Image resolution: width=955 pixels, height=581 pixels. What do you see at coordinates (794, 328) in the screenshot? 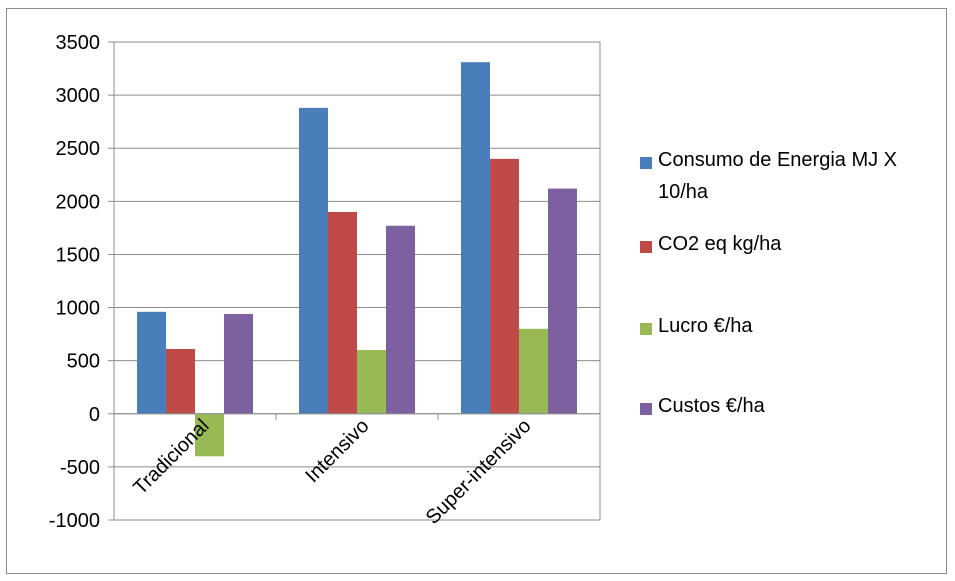
I see `legend-item-lucro: Lucro €/ha` at bounding box center [794, 328].